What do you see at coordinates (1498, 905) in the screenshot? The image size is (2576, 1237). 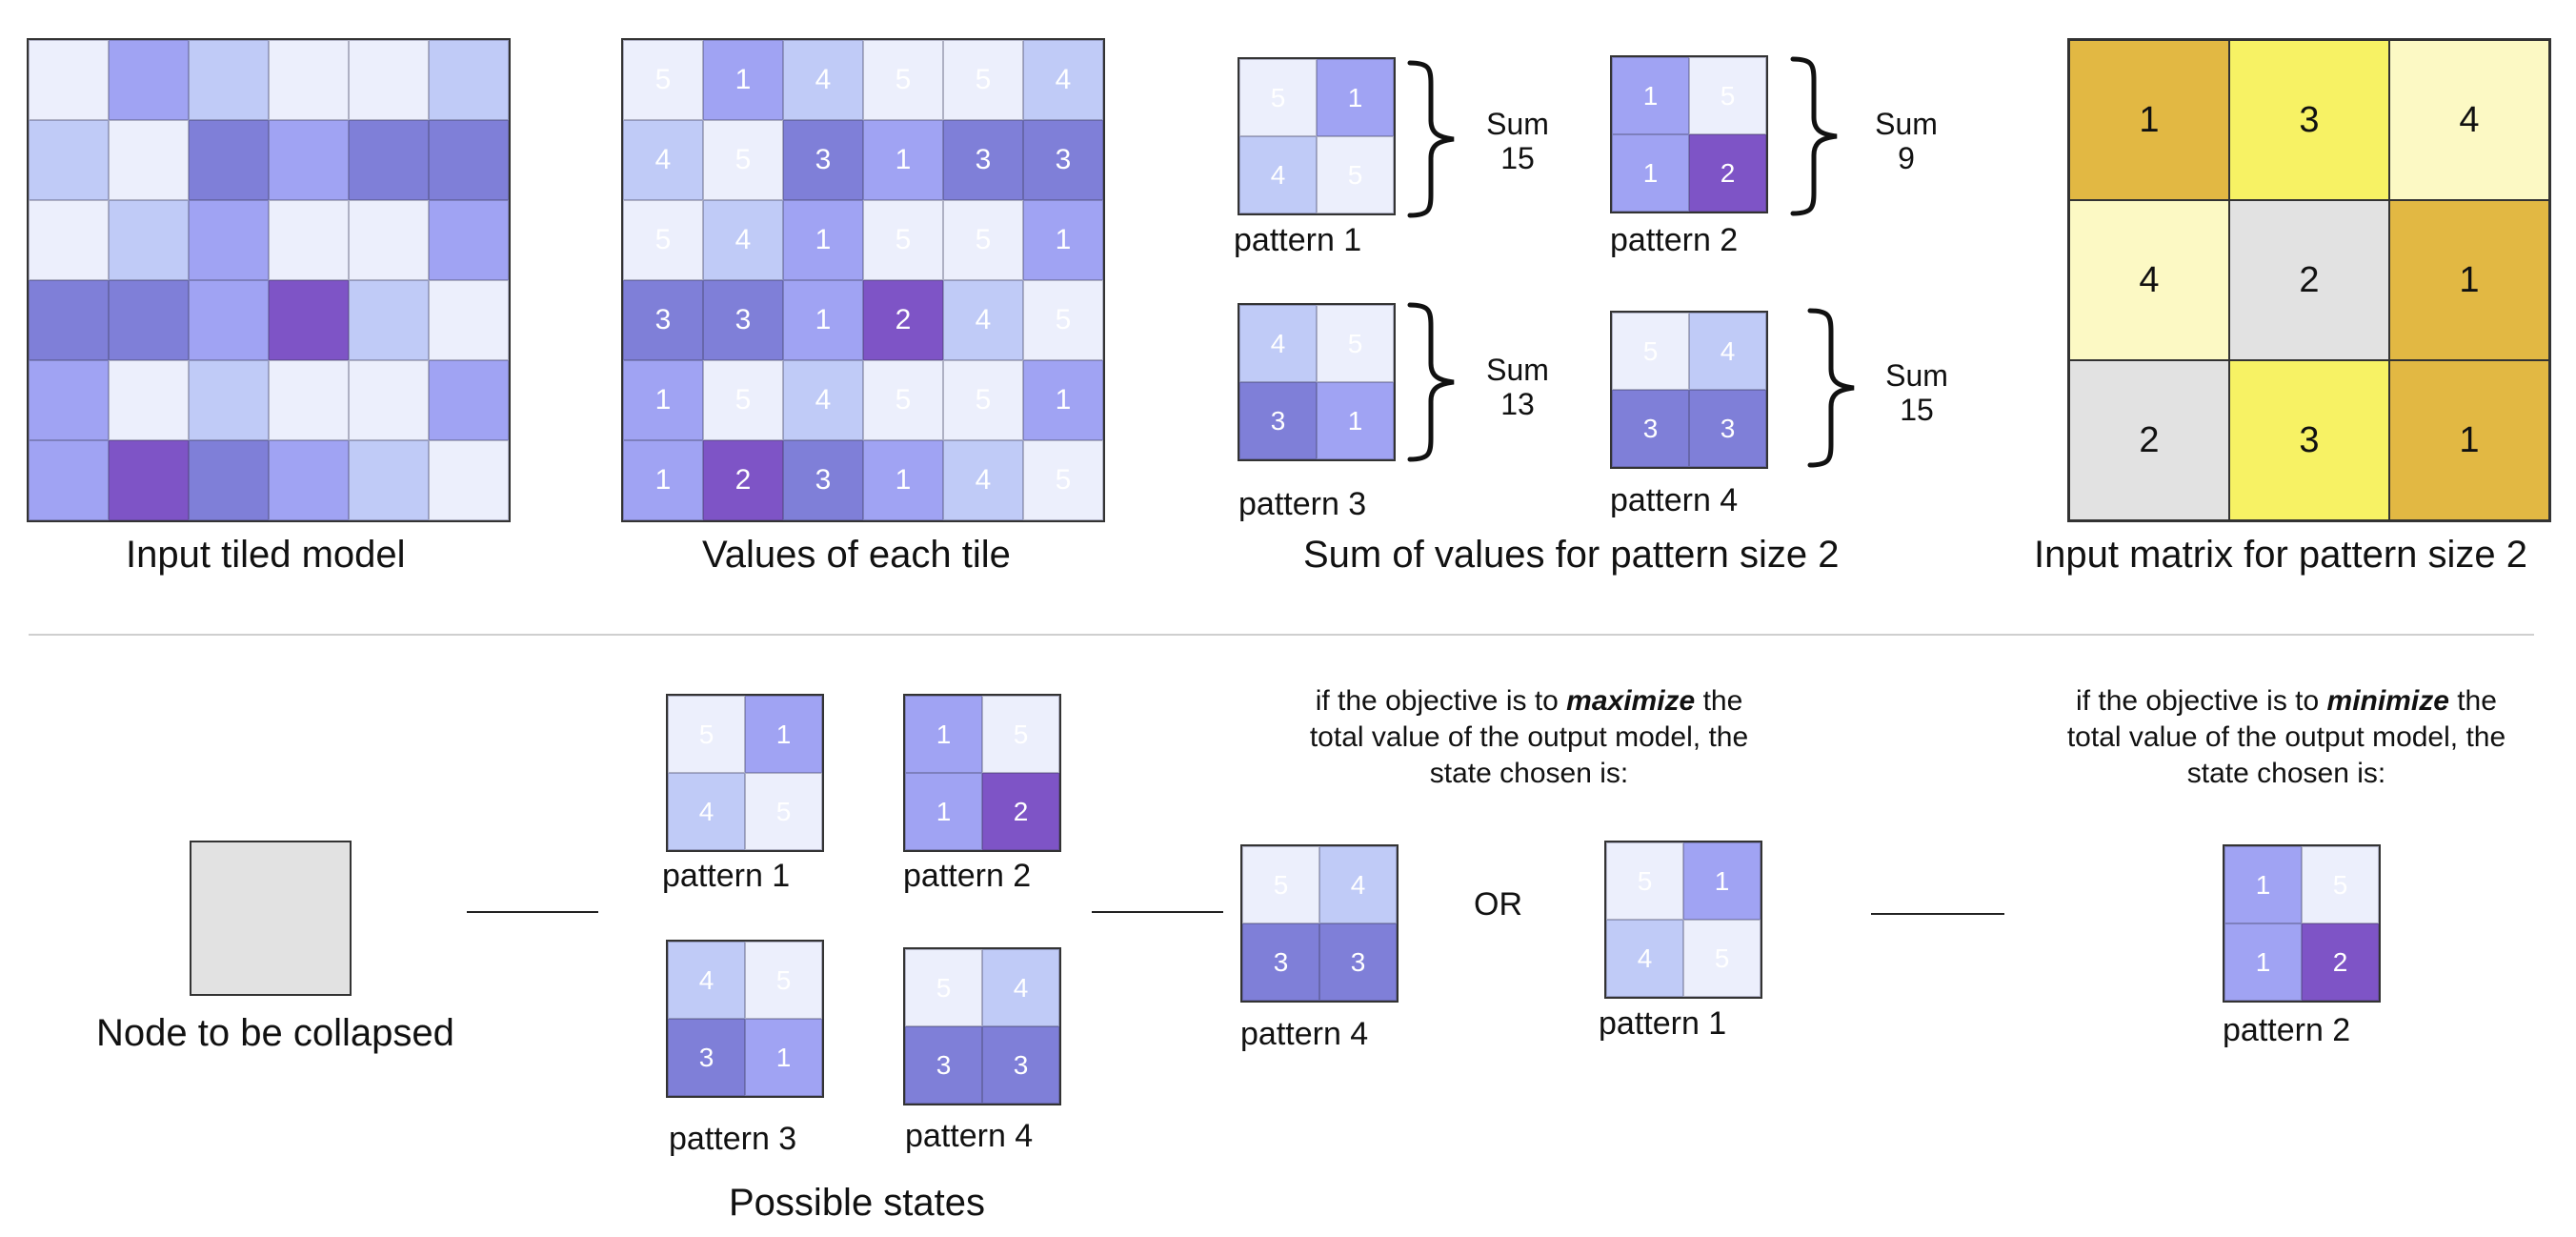 I see `or-label: OR` at bounding box center [1498, 905].